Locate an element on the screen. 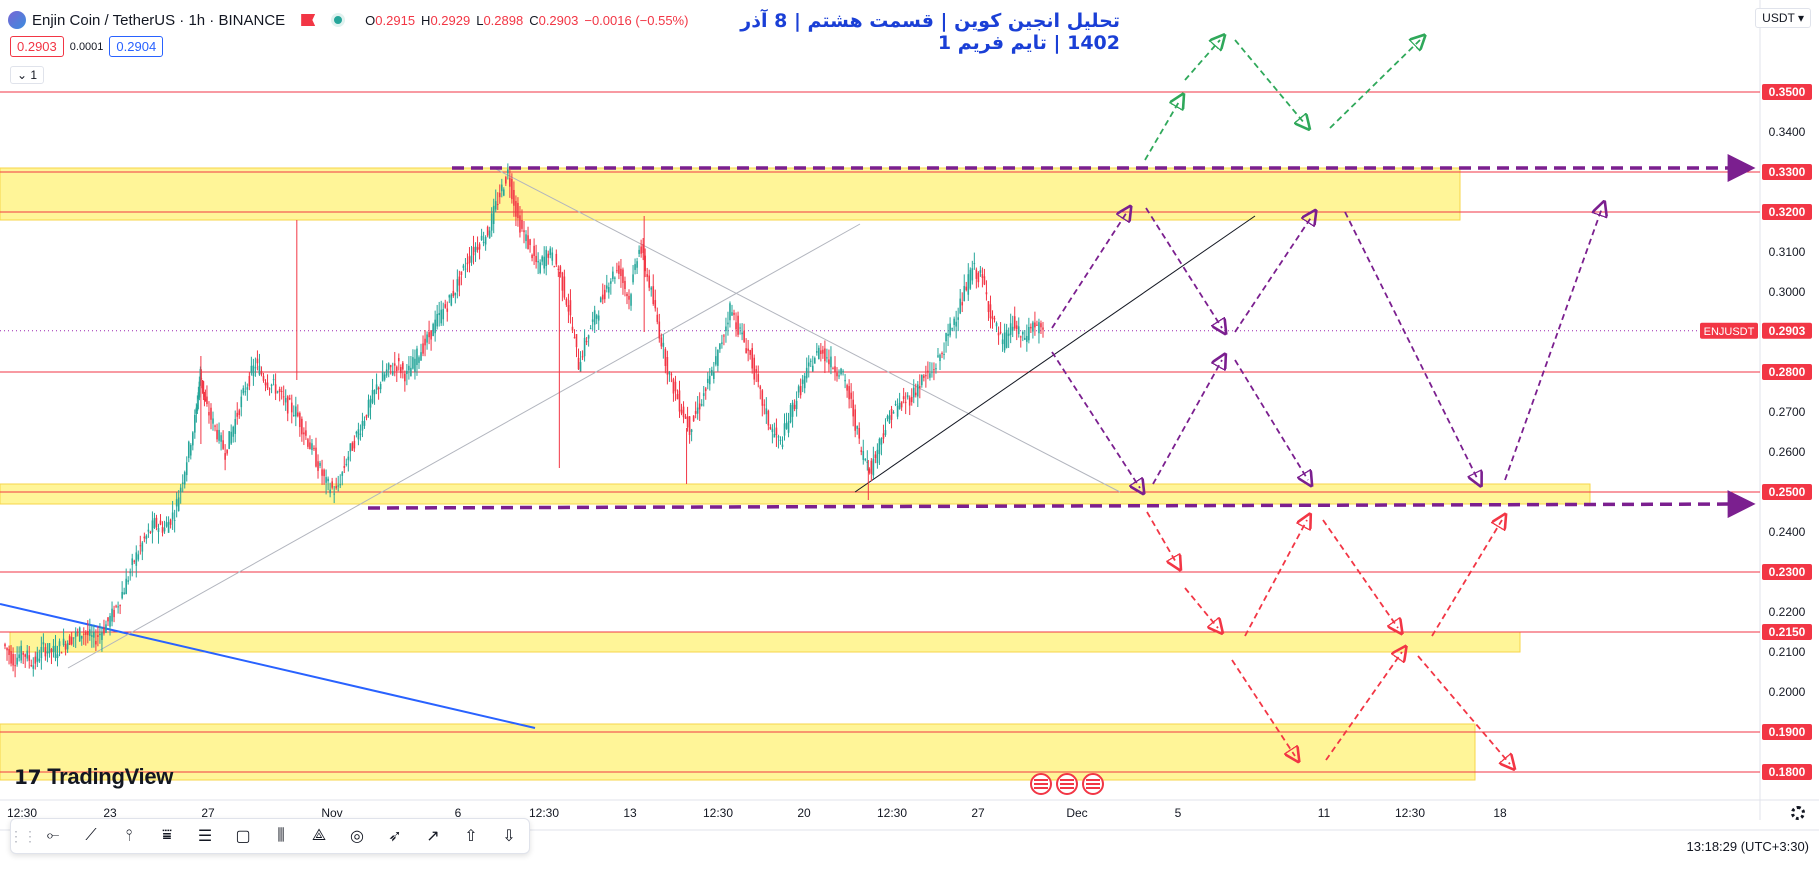 This screenshot has width=1819, height=869. time-tick: Dec is located at coordinates (1076, 813).